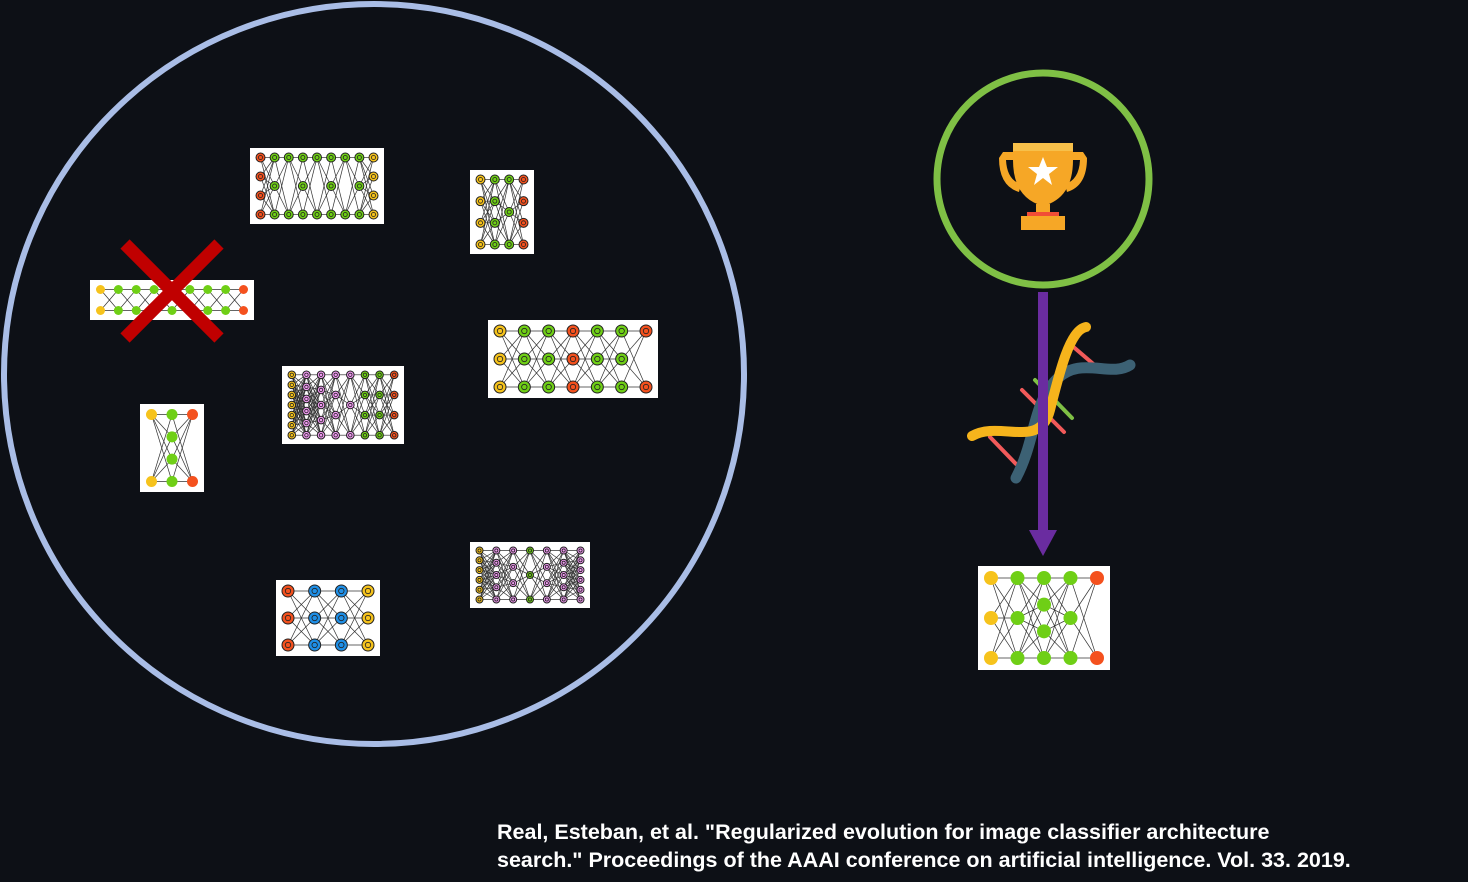 Image resolution: width=1468 pixels, height=882 pixels. Describe the element at coordinates (172, 291) in the screenshot. I see `removal-cross-icon` at that location.